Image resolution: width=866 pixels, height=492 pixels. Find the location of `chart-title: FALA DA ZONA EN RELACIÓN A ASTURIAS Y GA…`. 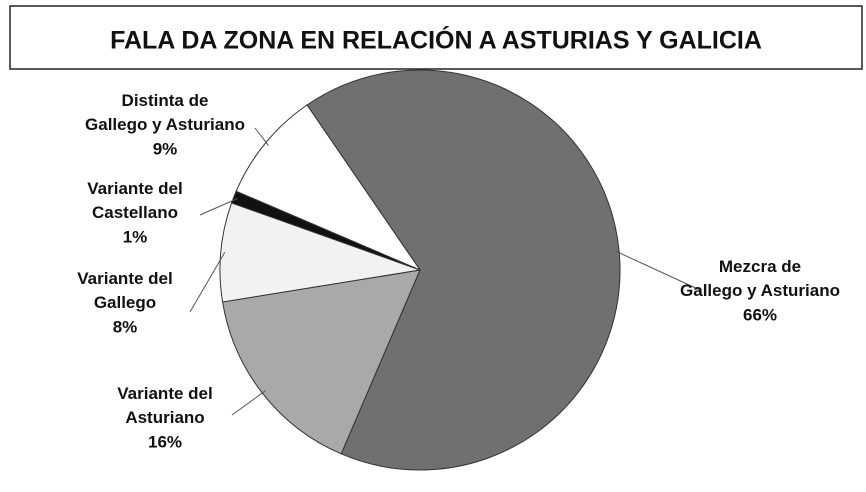

chart-title: FALA DA ZONA EN RELACIÓN A ASTURIAS Y GA… is located at coordinates (436, 40).